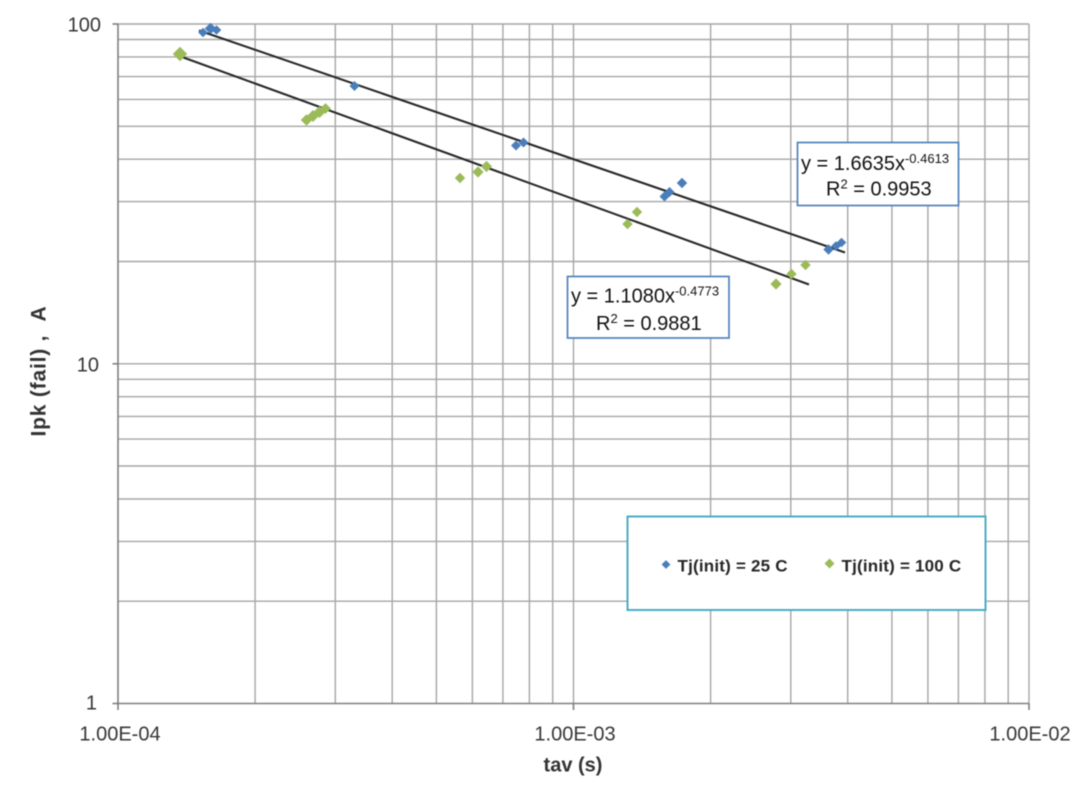 This screenshot has width=1080, height=787. Describe the element at coordinates (879, 189) in the screenshot. I see `svg-text: R2 = 0.9953` at that location.